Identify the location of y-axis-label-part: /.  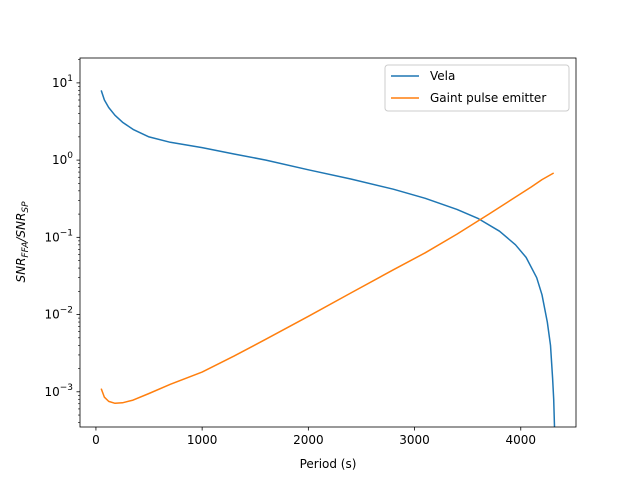
(21, 239).